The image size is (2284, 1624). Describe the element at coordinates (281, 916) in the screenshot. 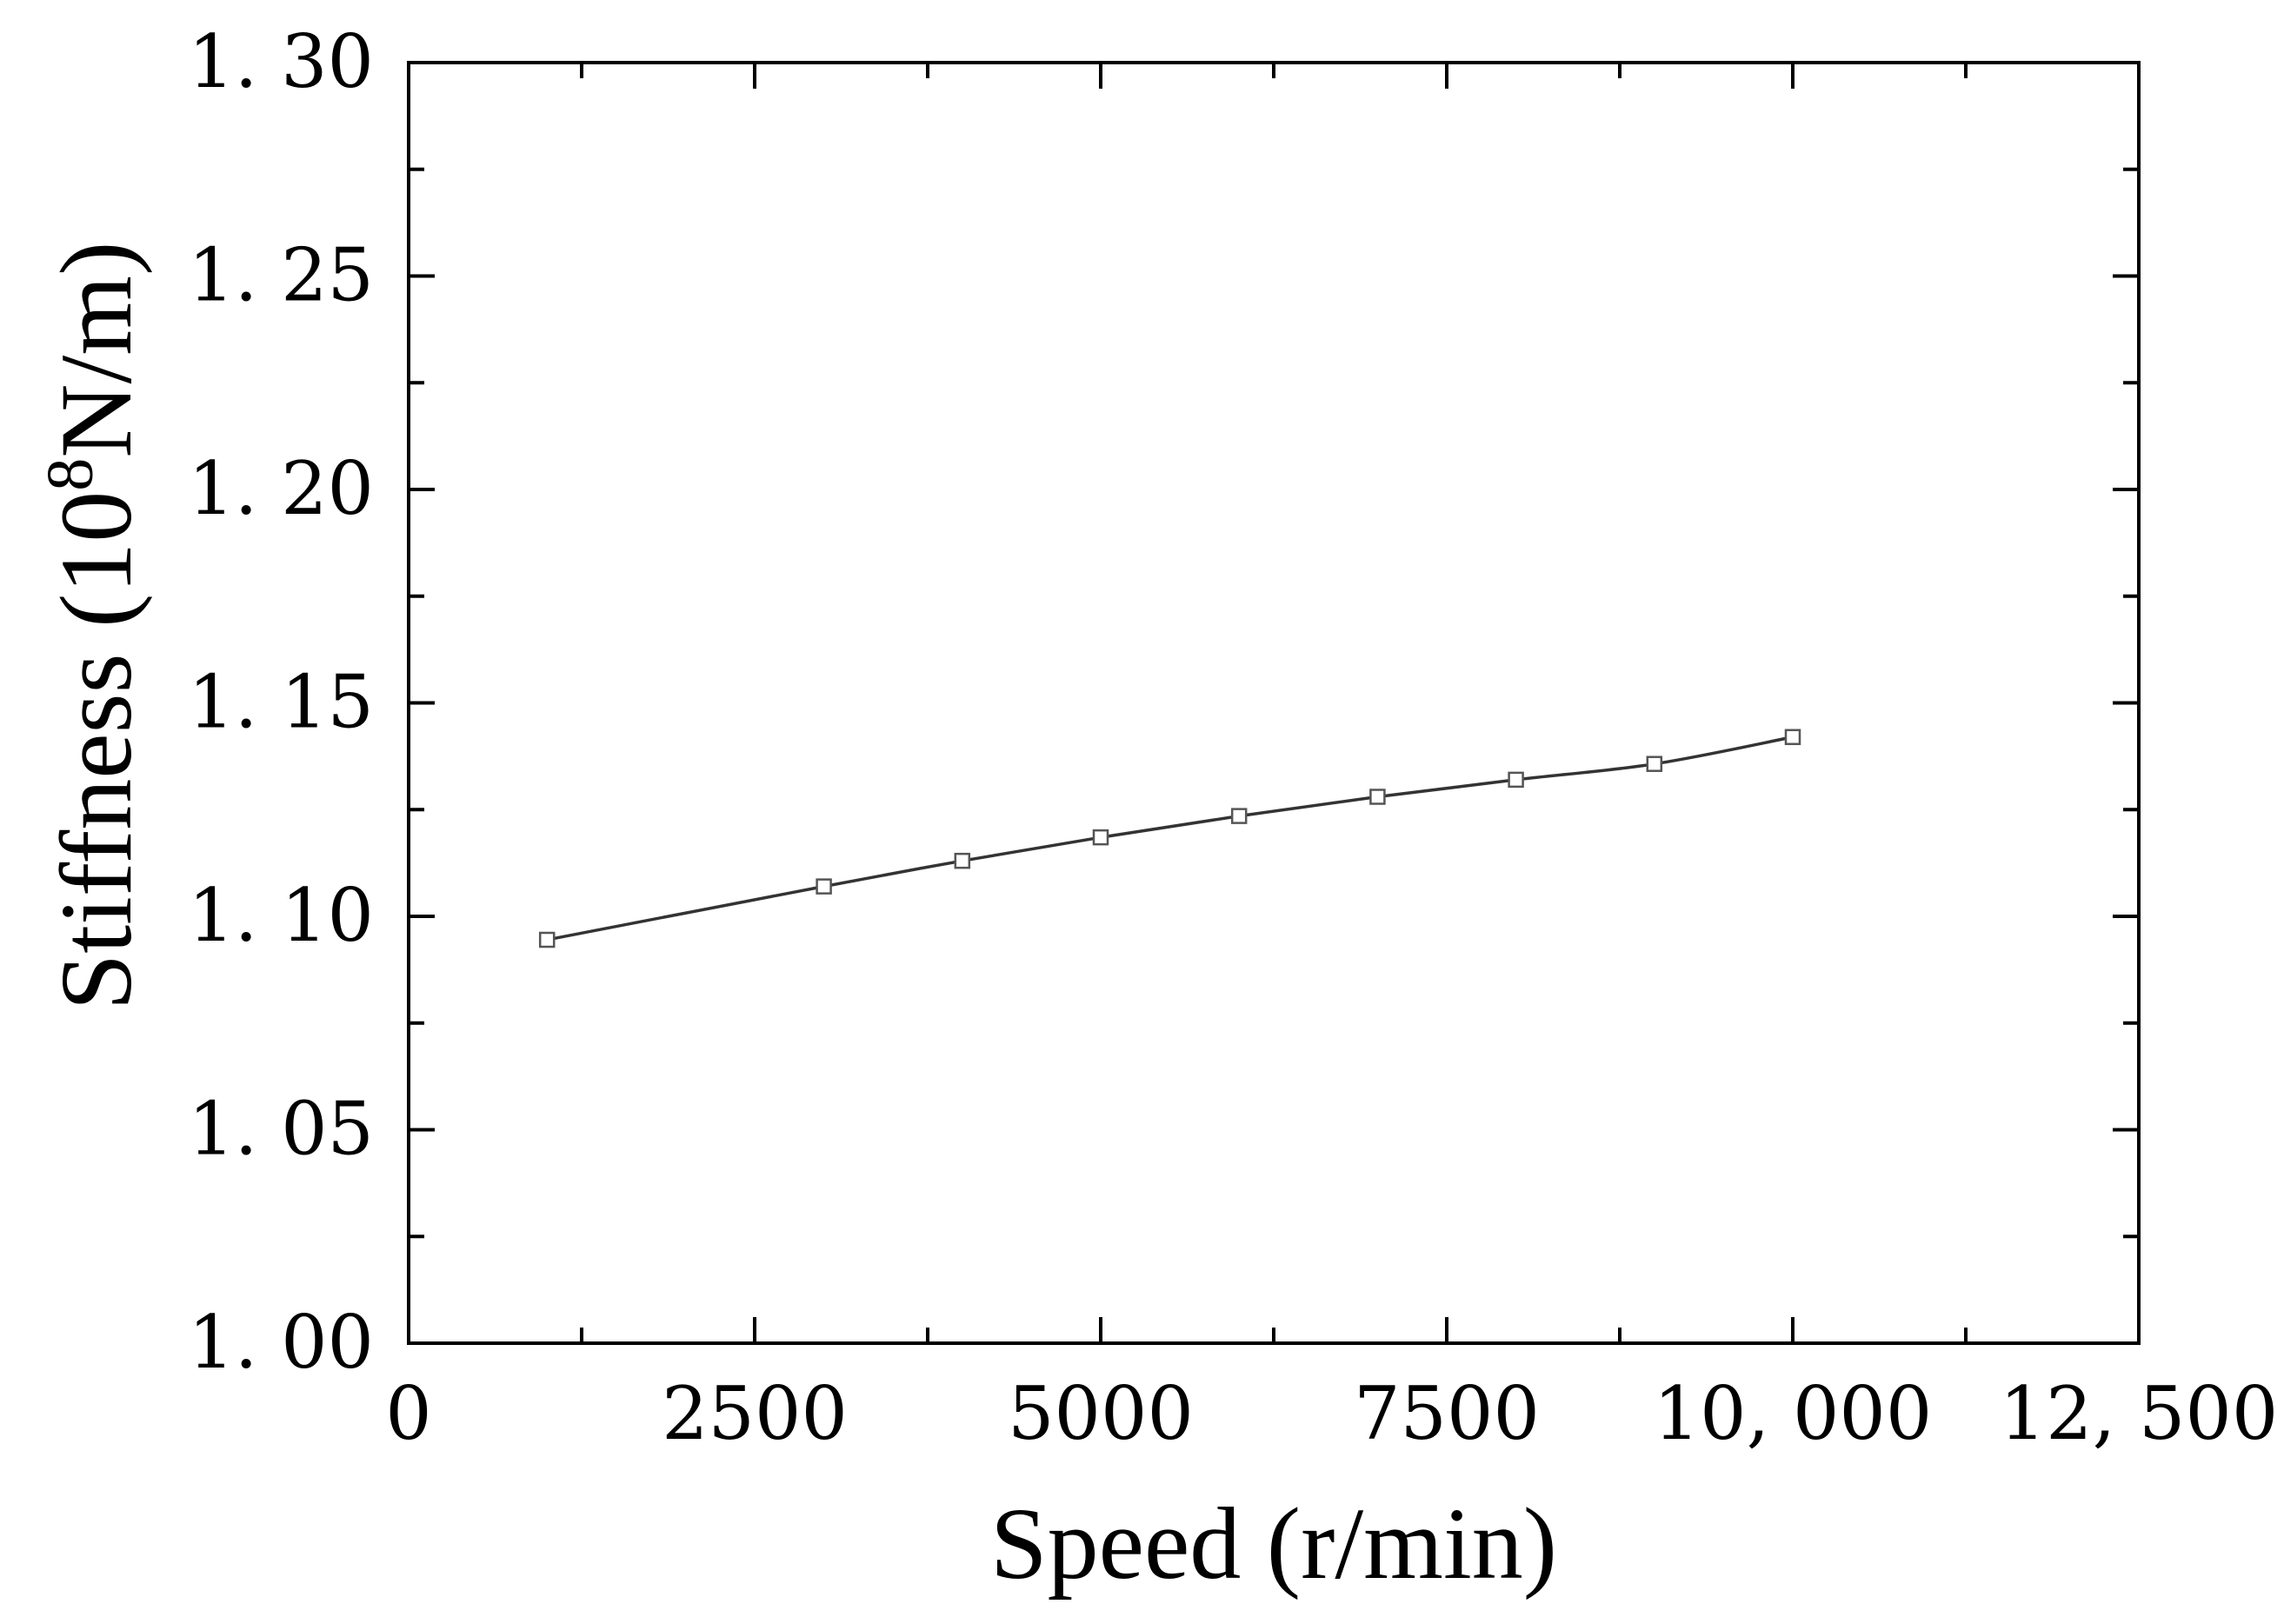

I see `y-tick-label: 1. 10` at that location.